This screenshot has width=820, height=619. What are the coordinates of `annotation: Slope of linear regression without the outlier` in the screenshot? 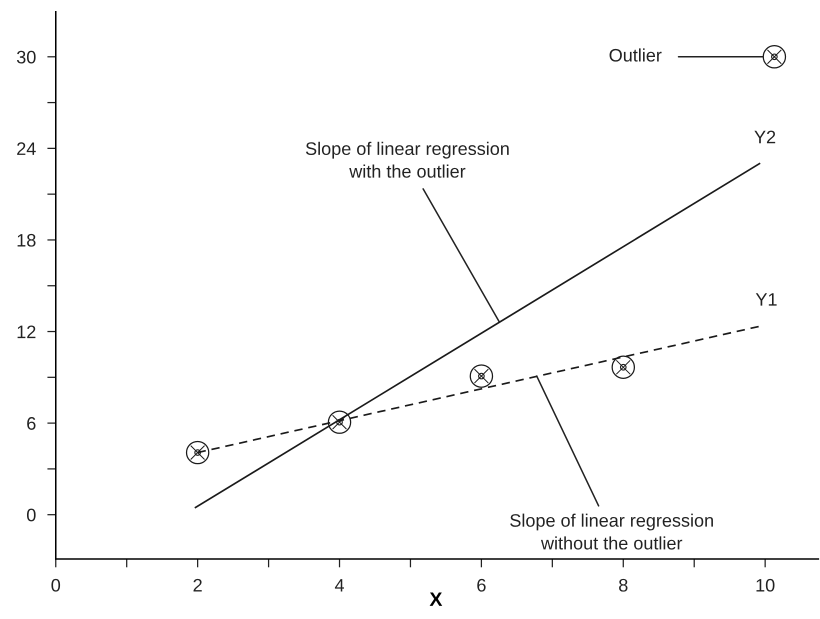 It's located at (611, 532).